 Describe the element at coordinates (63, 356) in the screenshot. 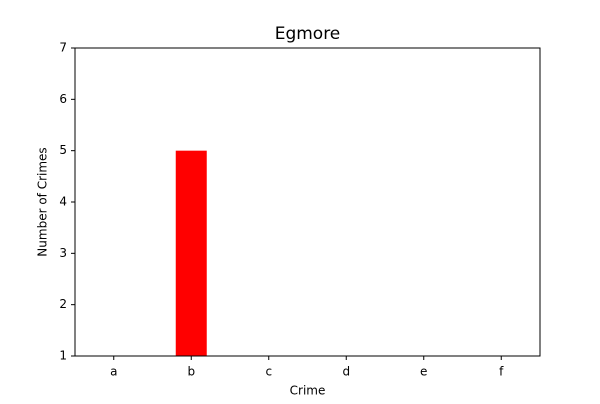

I see `y-tick-label: 1` at that location.